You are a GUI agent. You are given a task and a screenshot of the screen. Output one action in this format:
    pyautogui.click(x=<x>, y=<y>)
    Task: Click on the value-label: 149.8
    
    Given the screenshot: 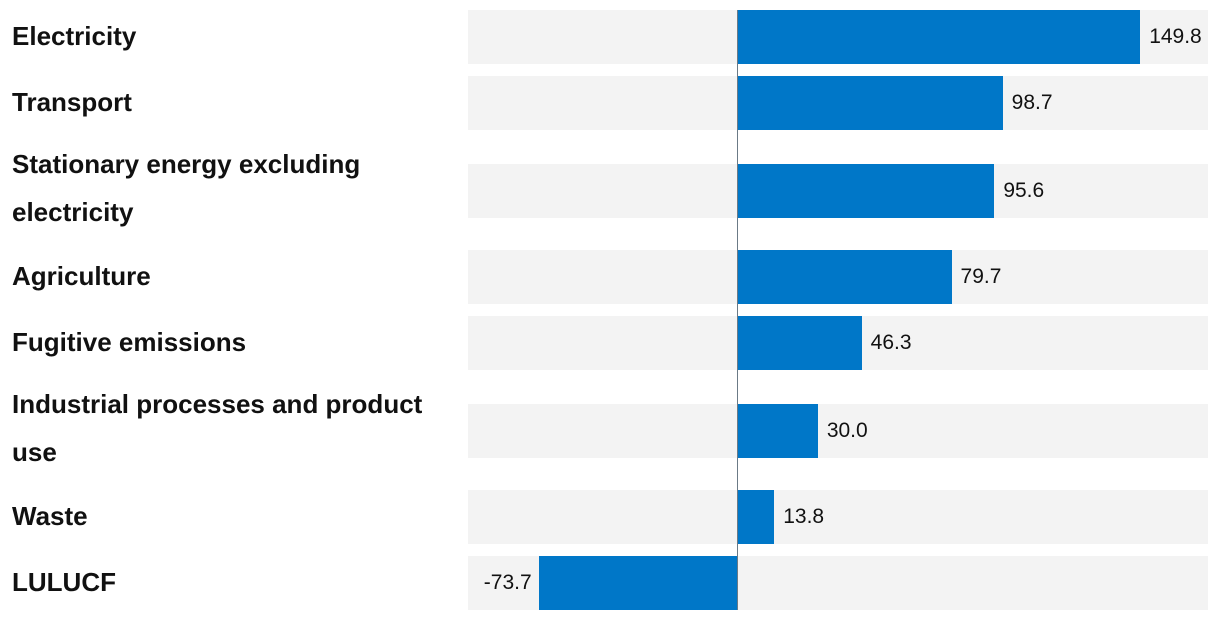 What is the action you would take?
    pyautogui.click(x=1175, y=36)
    